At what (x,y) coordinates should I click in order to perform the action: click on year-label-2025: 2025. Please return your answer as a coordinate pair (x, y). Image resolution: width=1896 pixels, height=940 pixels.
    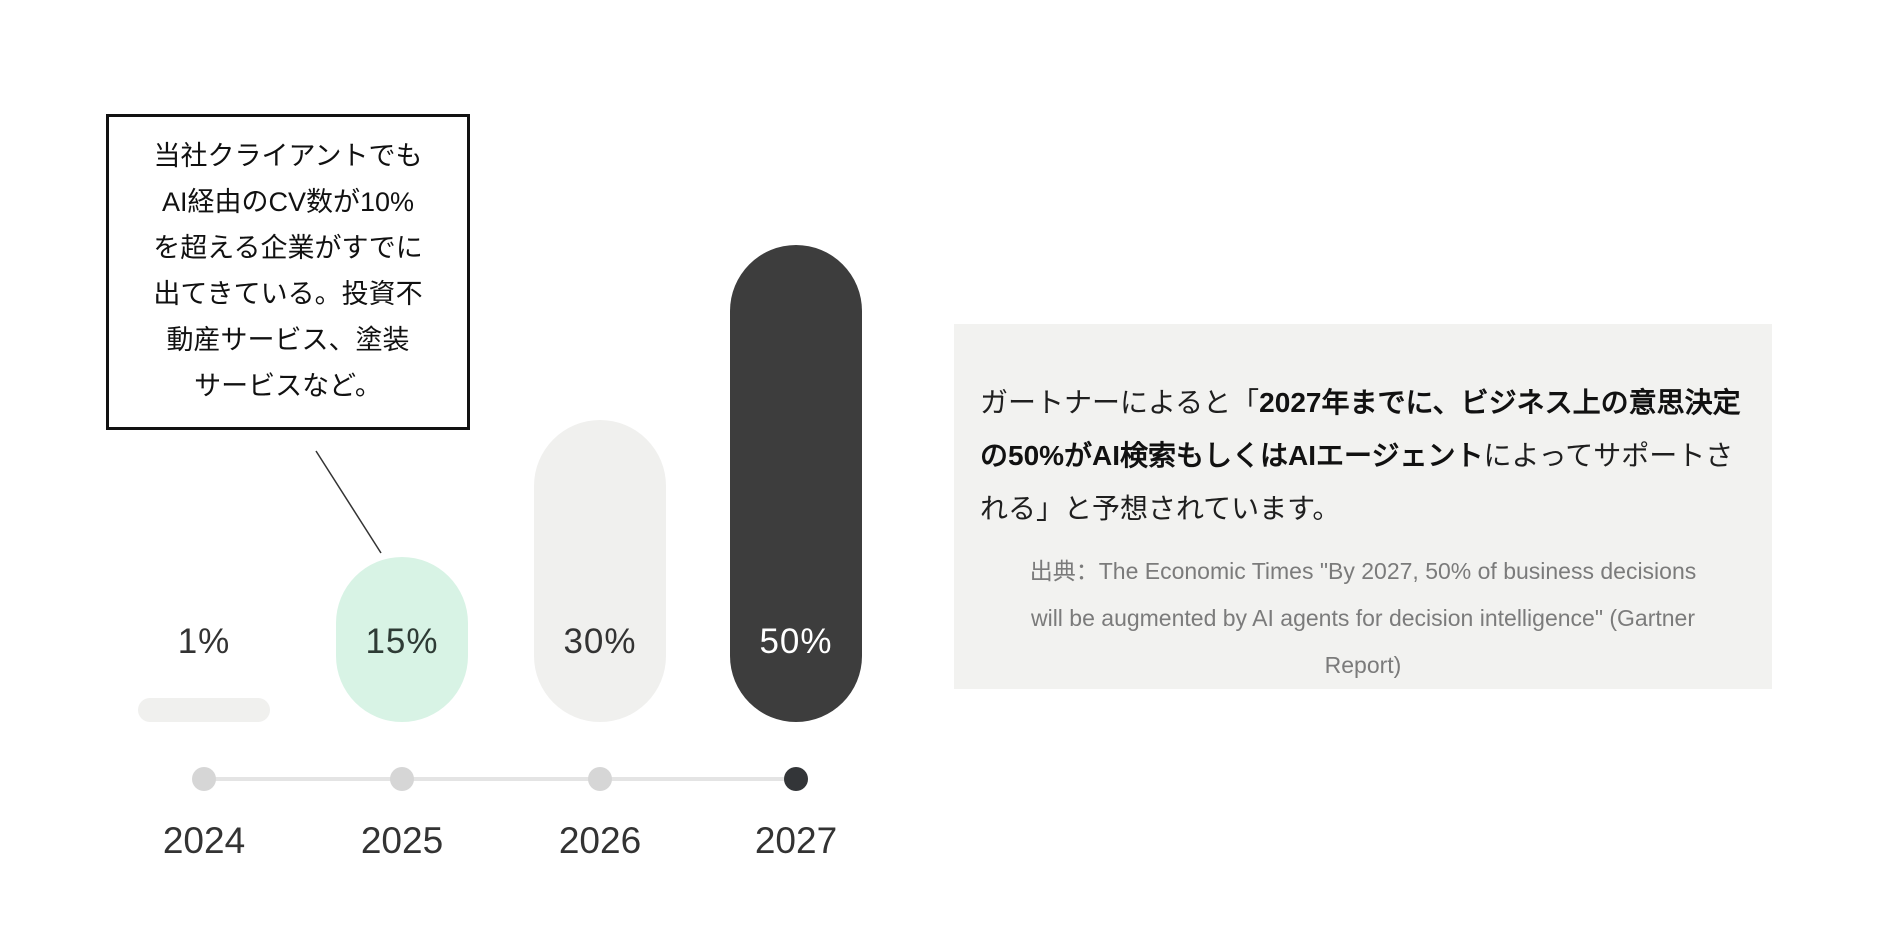
    Looking at the image, I should click on (402, 840).